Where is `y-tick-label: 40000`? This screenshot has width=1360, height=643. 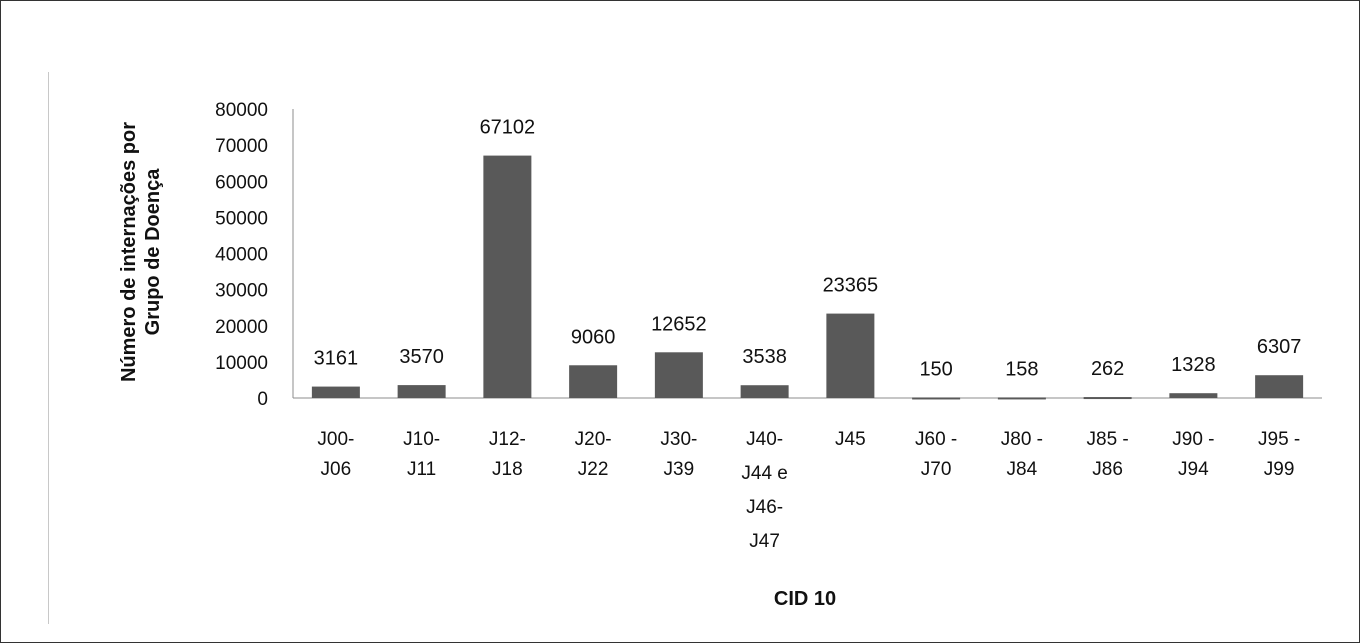
y-tick-label: 40000 is located at coordinates (241, 255).